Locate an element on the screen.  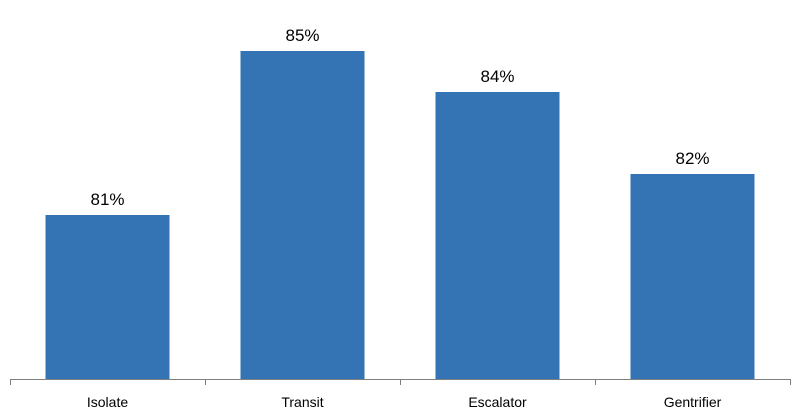
x-tick-label-escalator: Escalator is located at coordinates (497, 402).